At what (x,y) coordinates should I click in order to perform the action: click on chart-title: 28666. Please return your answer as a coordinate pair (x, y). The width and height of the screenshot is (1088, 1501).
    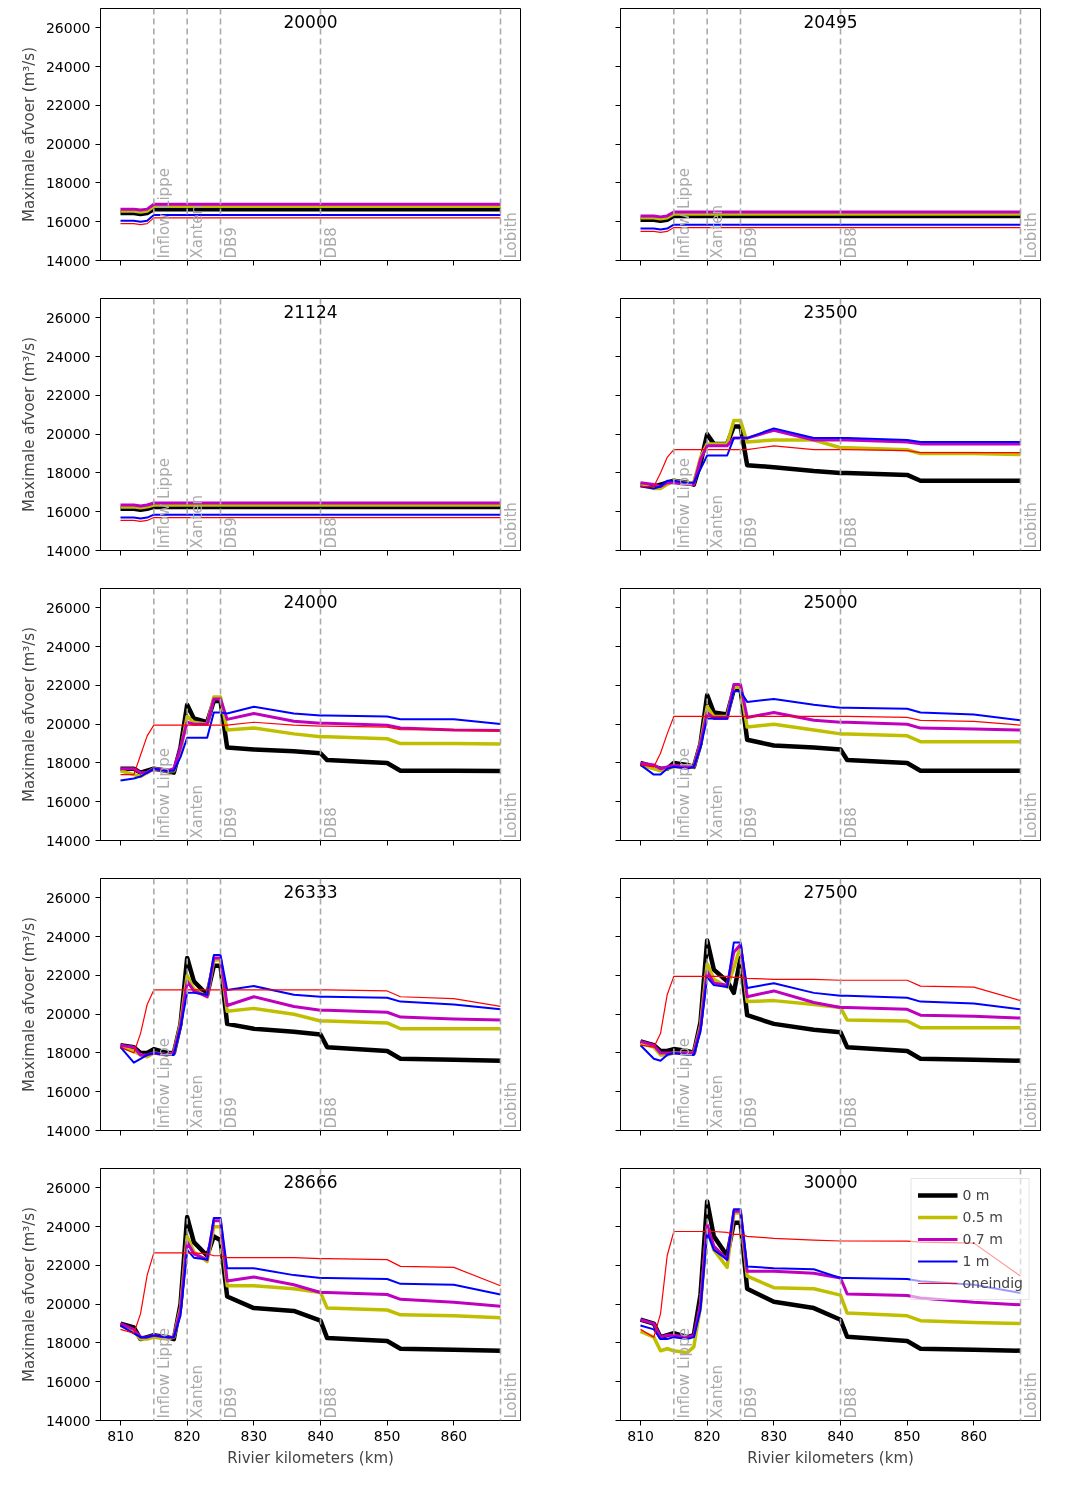
    Looking at the image, I should click on (310, 1181).